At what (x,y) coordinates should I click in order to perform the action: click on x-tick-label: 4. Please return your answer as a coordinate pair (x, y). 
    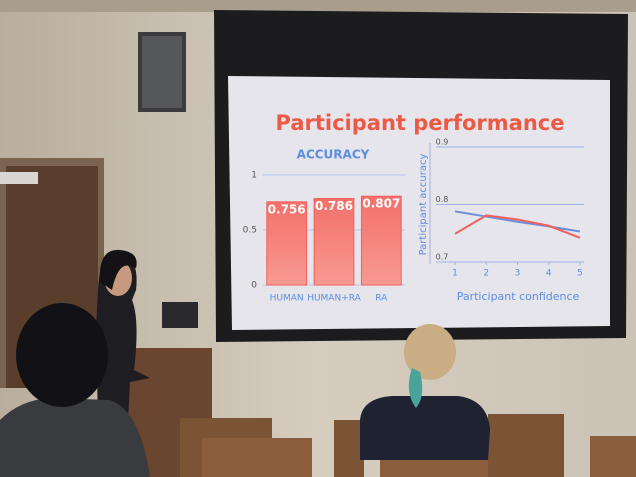
    Looking at the image, I should click on (549, 274).